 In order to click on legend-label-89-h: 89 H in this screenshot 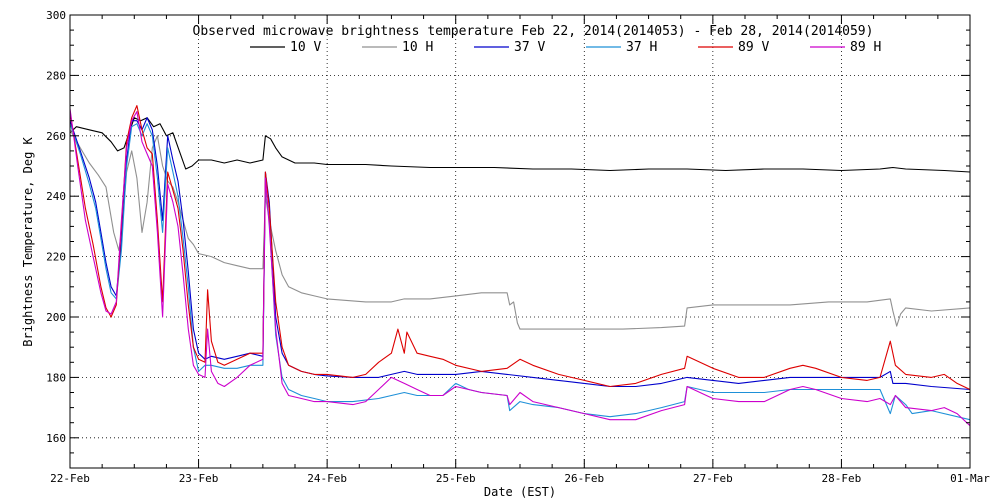, I will do `click(865, 47)`.